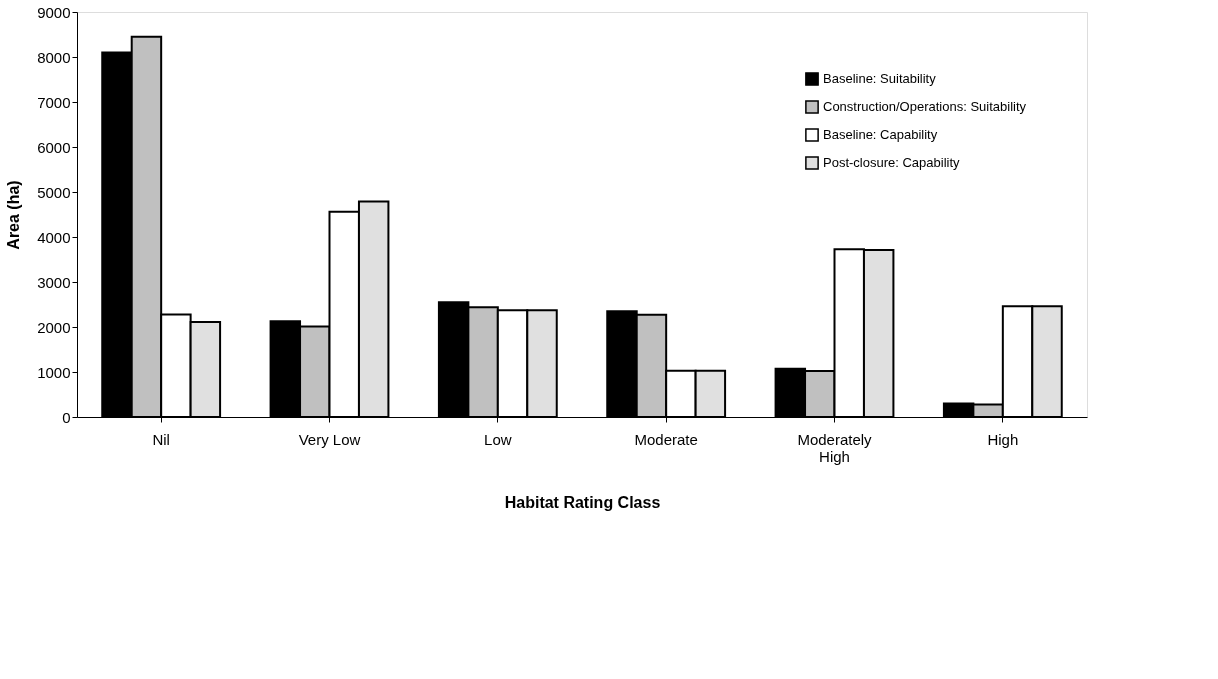  Describe the element at coordinates (835, 447) in the screenshot. I see `x-tick-label: Moderately High` at that location.